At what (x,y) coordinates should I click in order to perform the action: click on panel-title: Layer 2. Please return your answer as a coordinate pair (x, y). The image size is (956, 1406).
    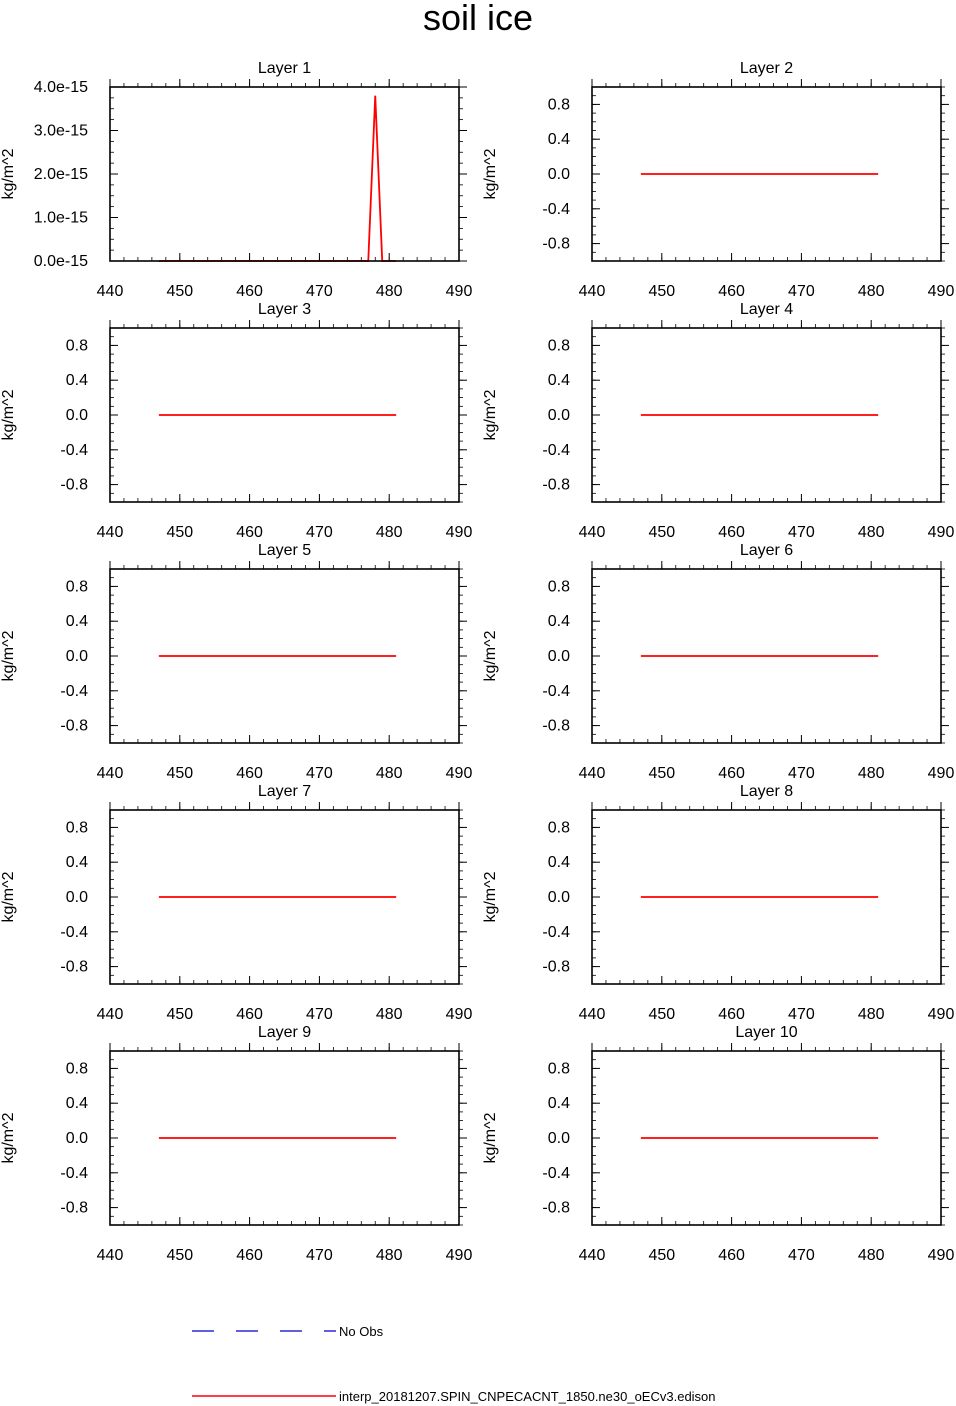
    Looking at the image, I should click on (766, 68).